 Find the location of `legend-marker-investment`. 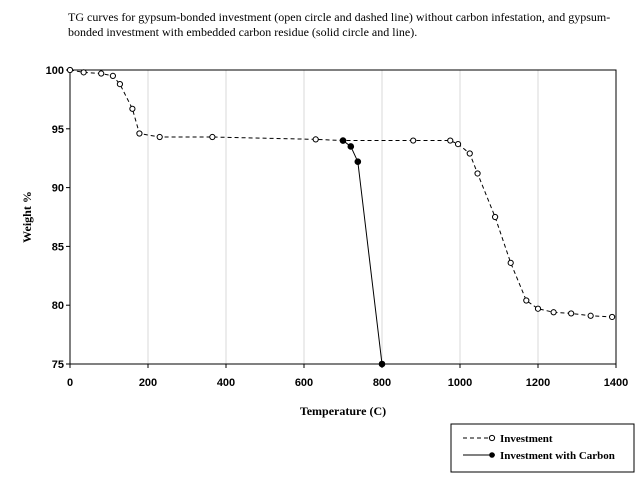

legend-marker-investment is located at coordinates (492, 438).